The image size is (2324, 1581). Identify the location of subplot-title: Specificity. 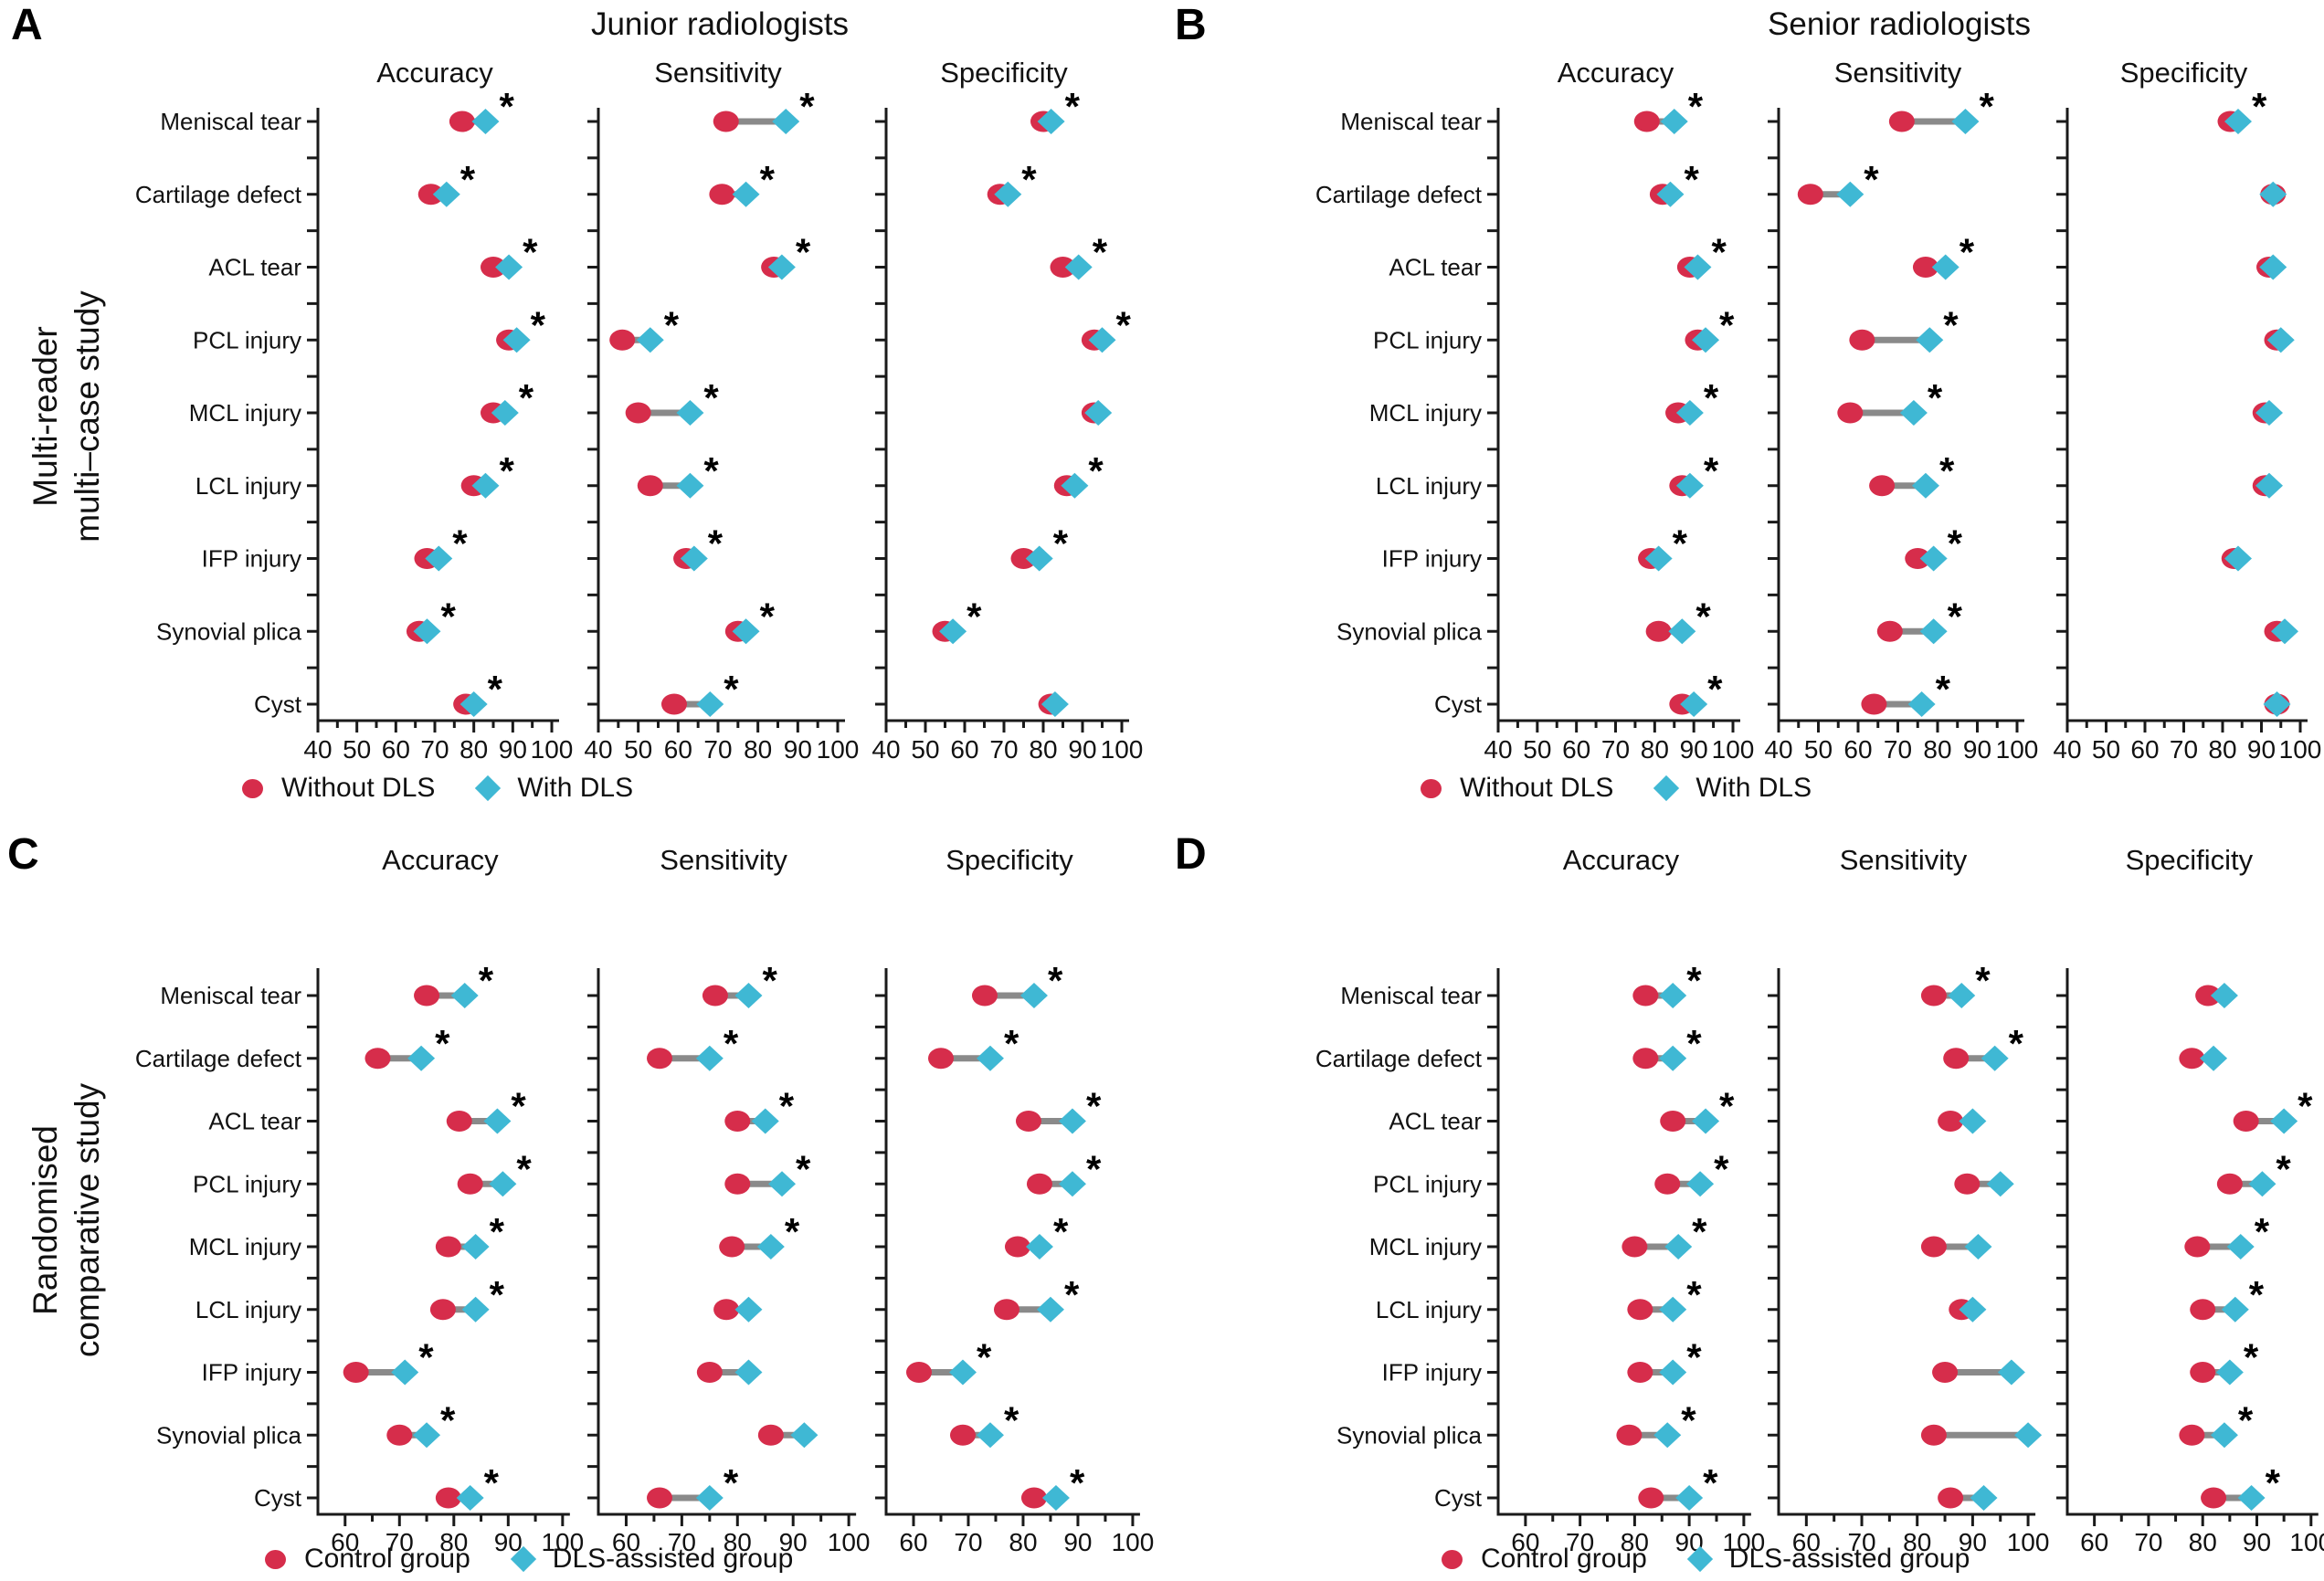
(2190, 860).